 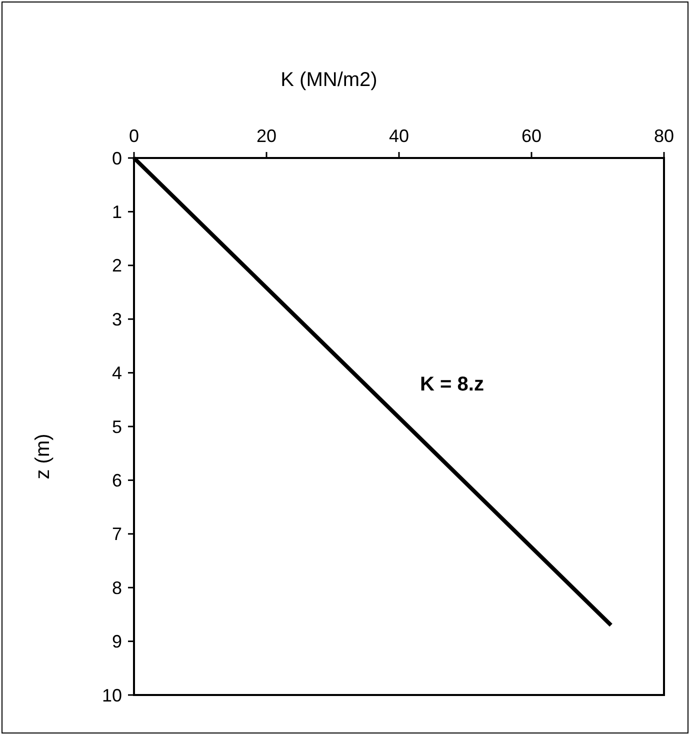 I want to click on y-tick-label: 0, so click(x=117, y=158).